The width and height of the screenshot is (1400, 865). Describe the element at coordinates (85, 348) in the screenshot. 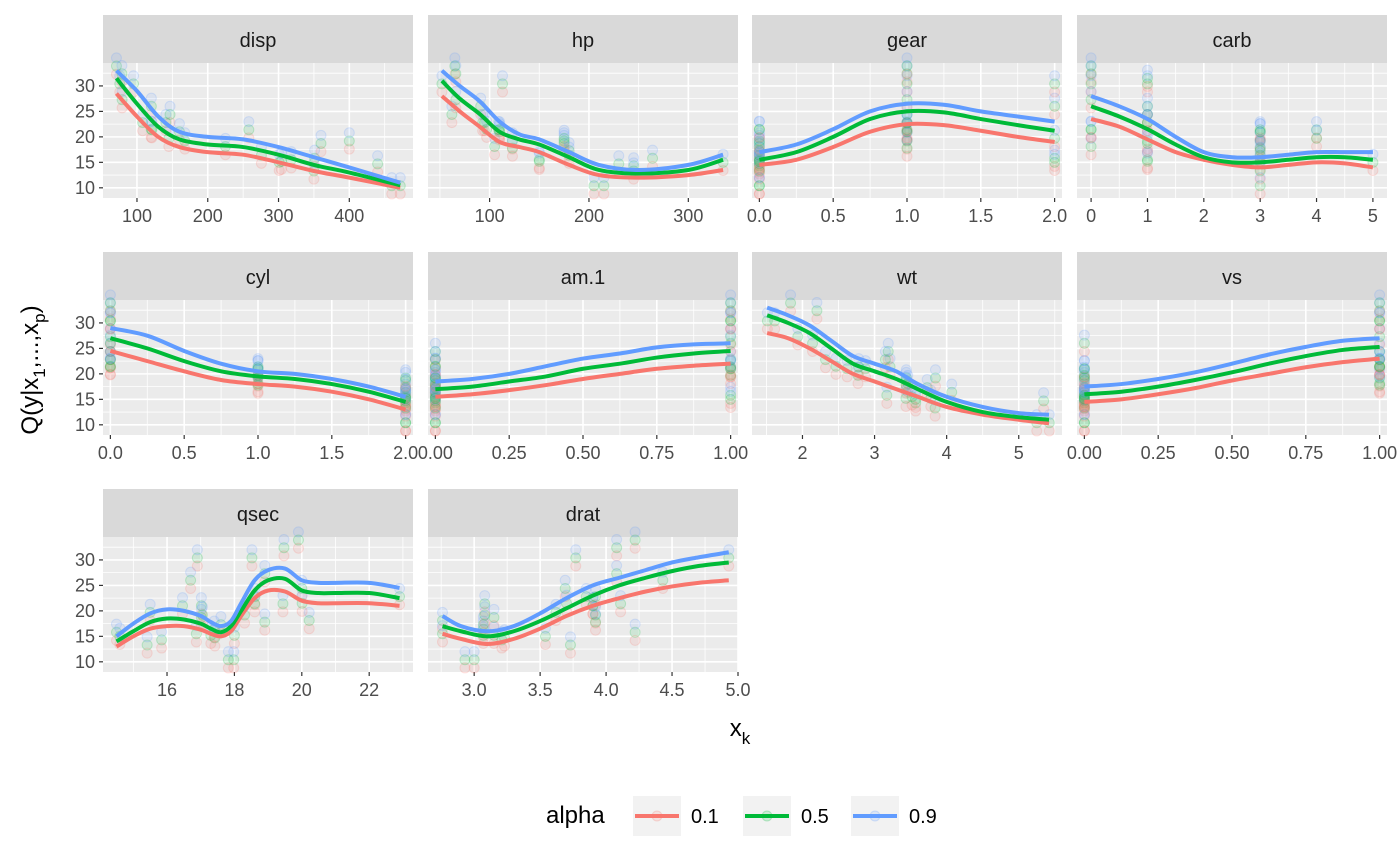

I see `y-tick-label: 25` at that location.